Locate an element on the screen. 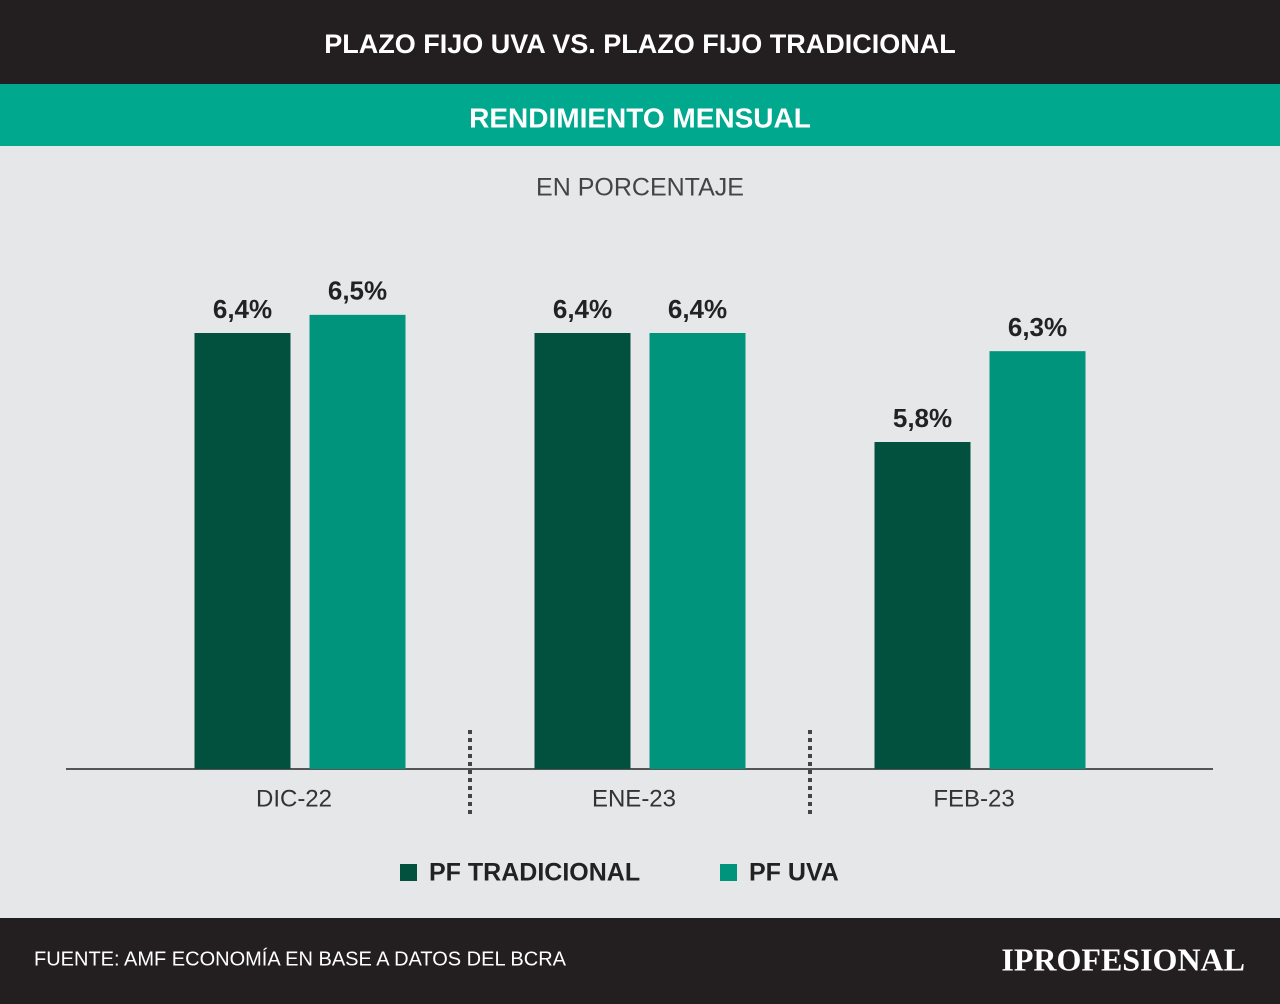 This screenshot has height=1004, width=1280. x-tick-label: DIC-22 is located at coordinates (294, 798).